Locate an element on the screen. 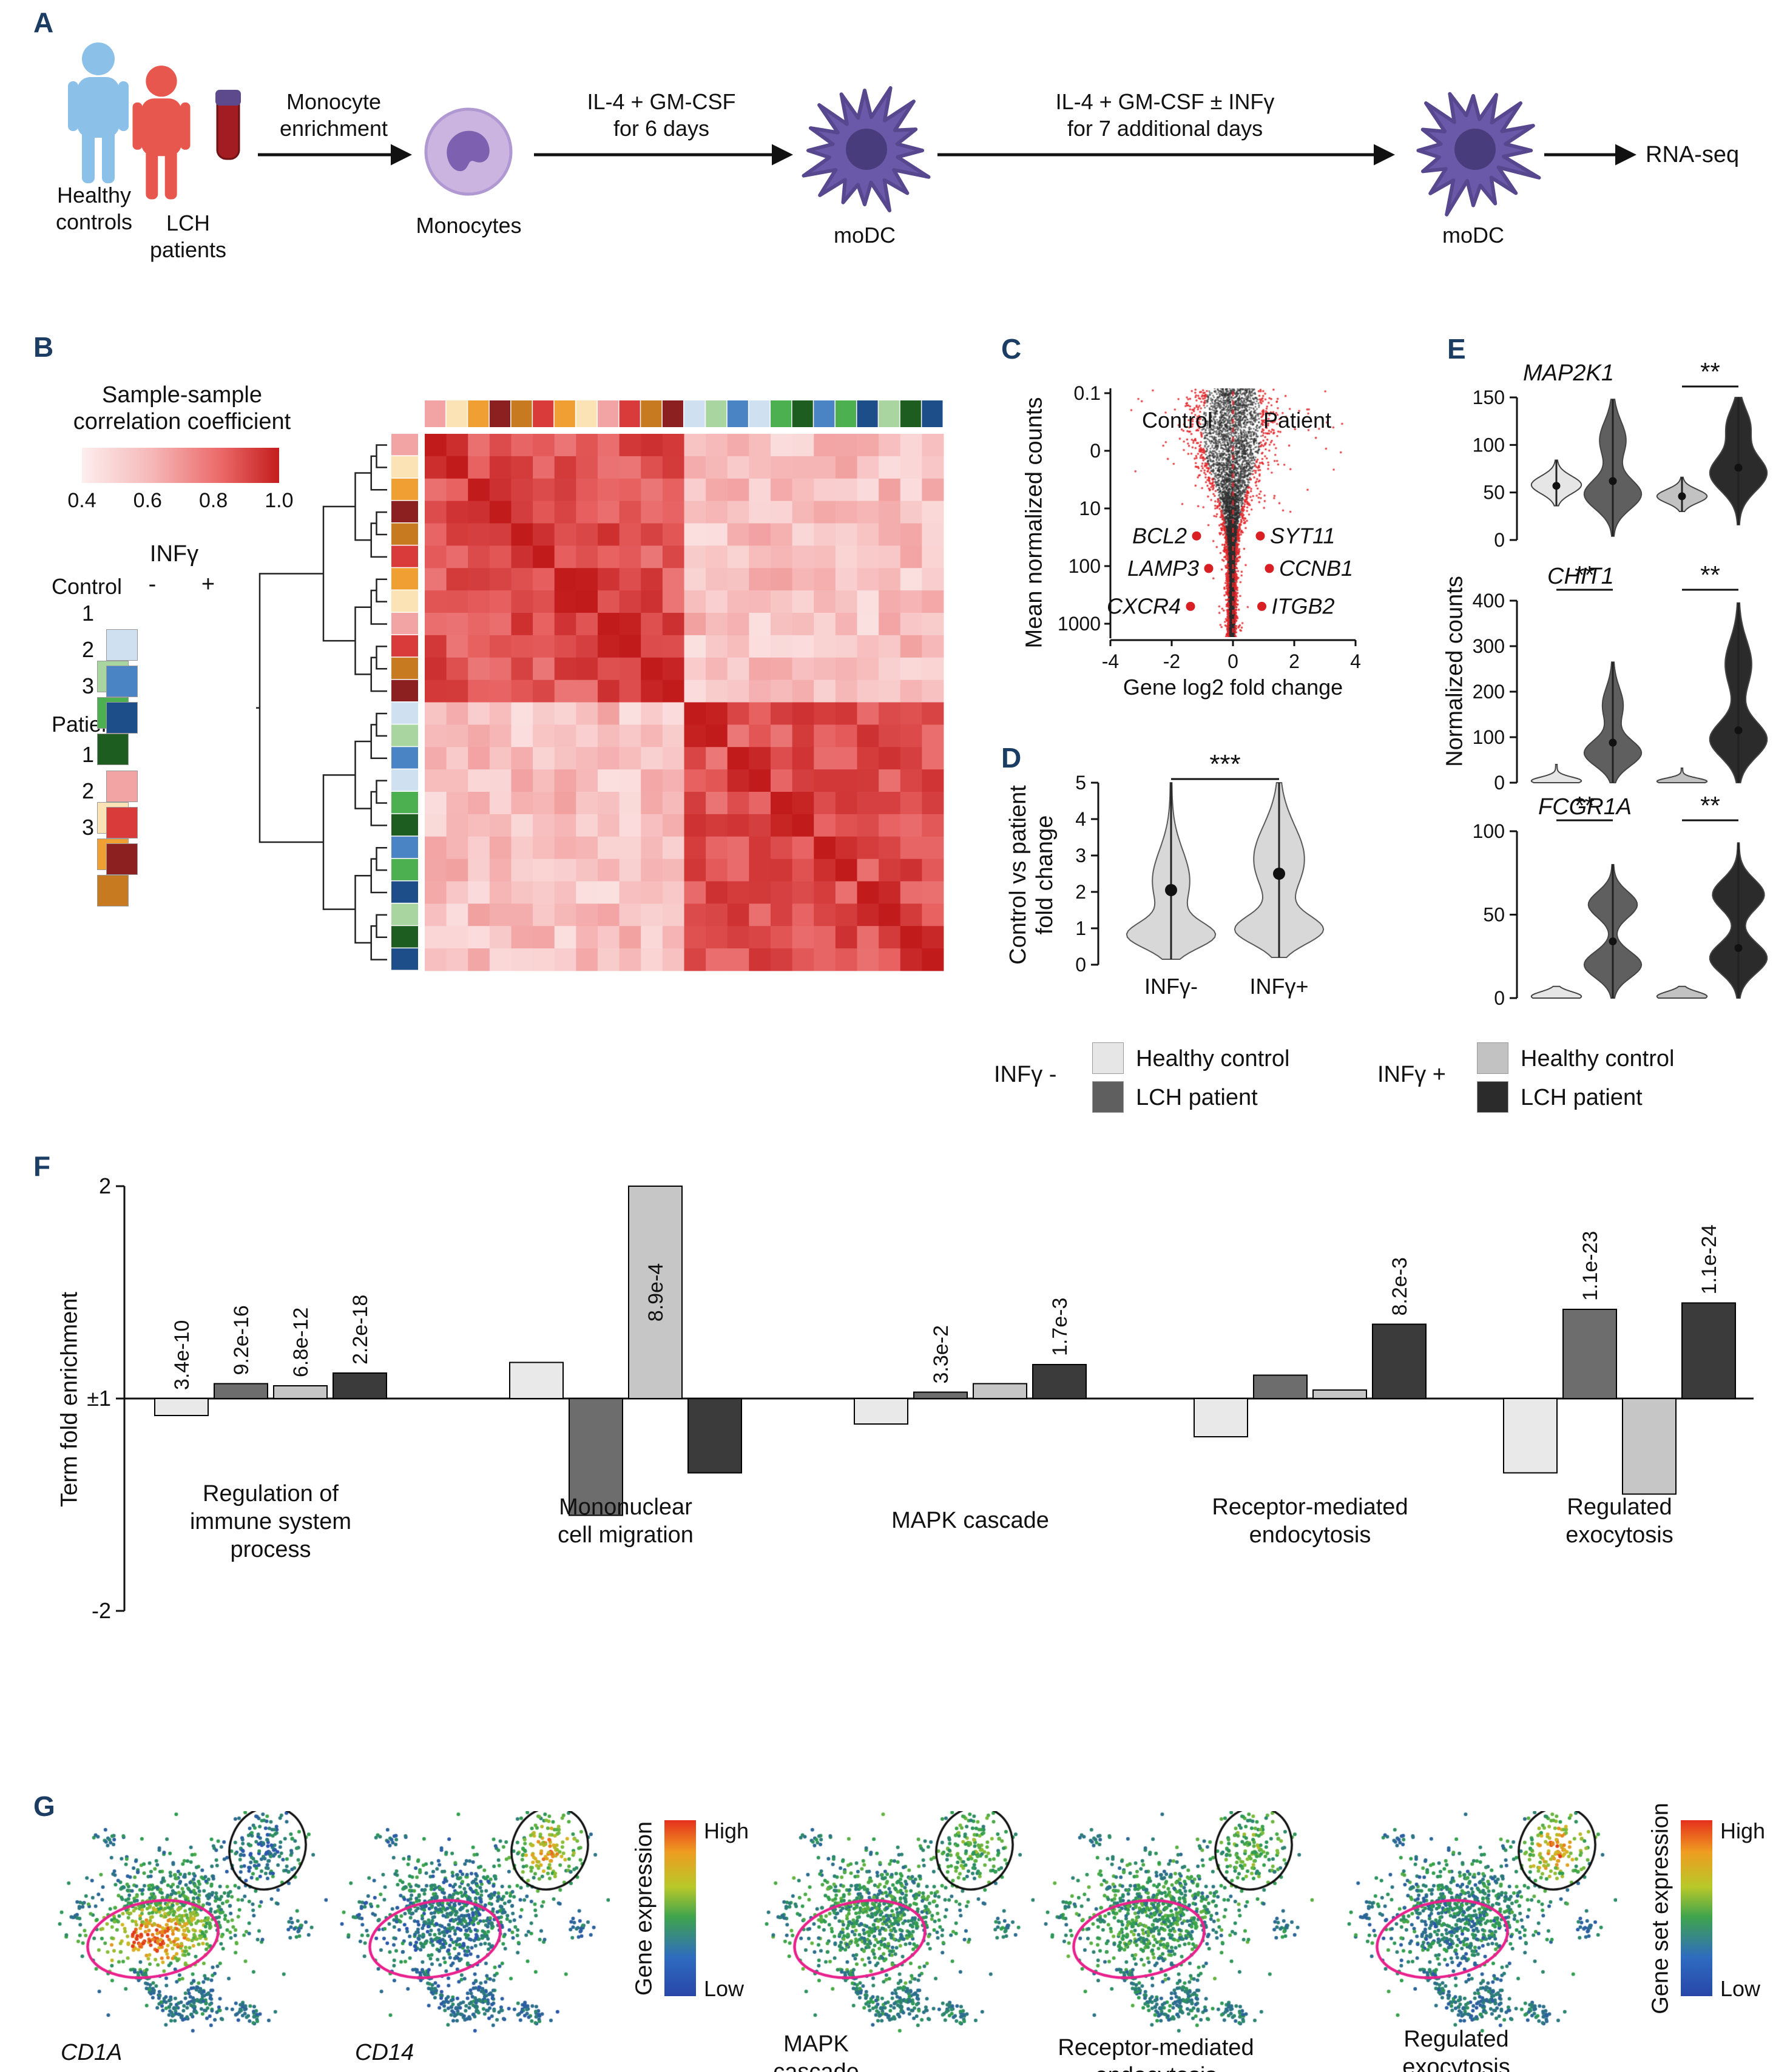 The height and width of the screenshot is (2072, 1773). svg-text: Mononuclear is located at coordinates (625, 1507).